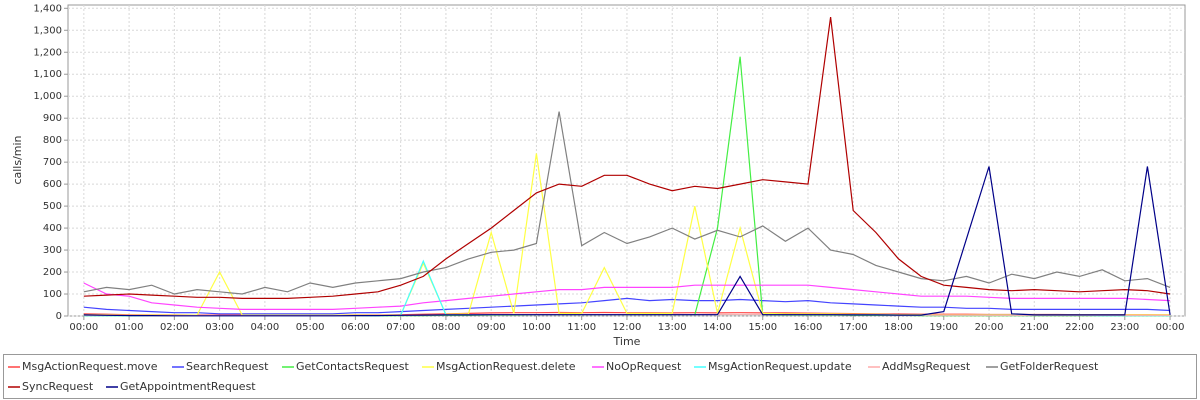 The width and height of the screenshot is (1200, 400). I want to click on y-tick-label: 1,300, so click(47, 30).